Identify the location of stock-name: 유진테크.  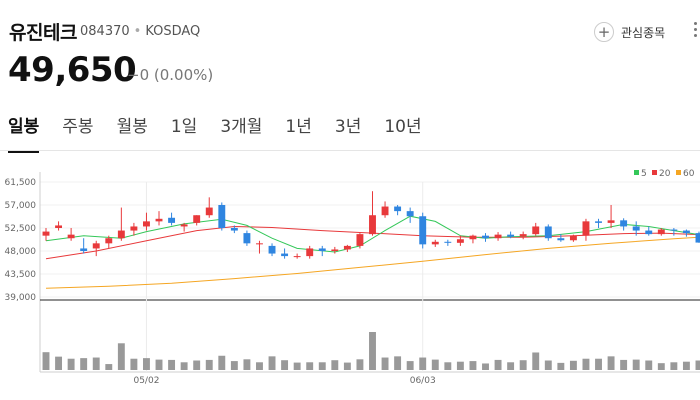
(43, 33).